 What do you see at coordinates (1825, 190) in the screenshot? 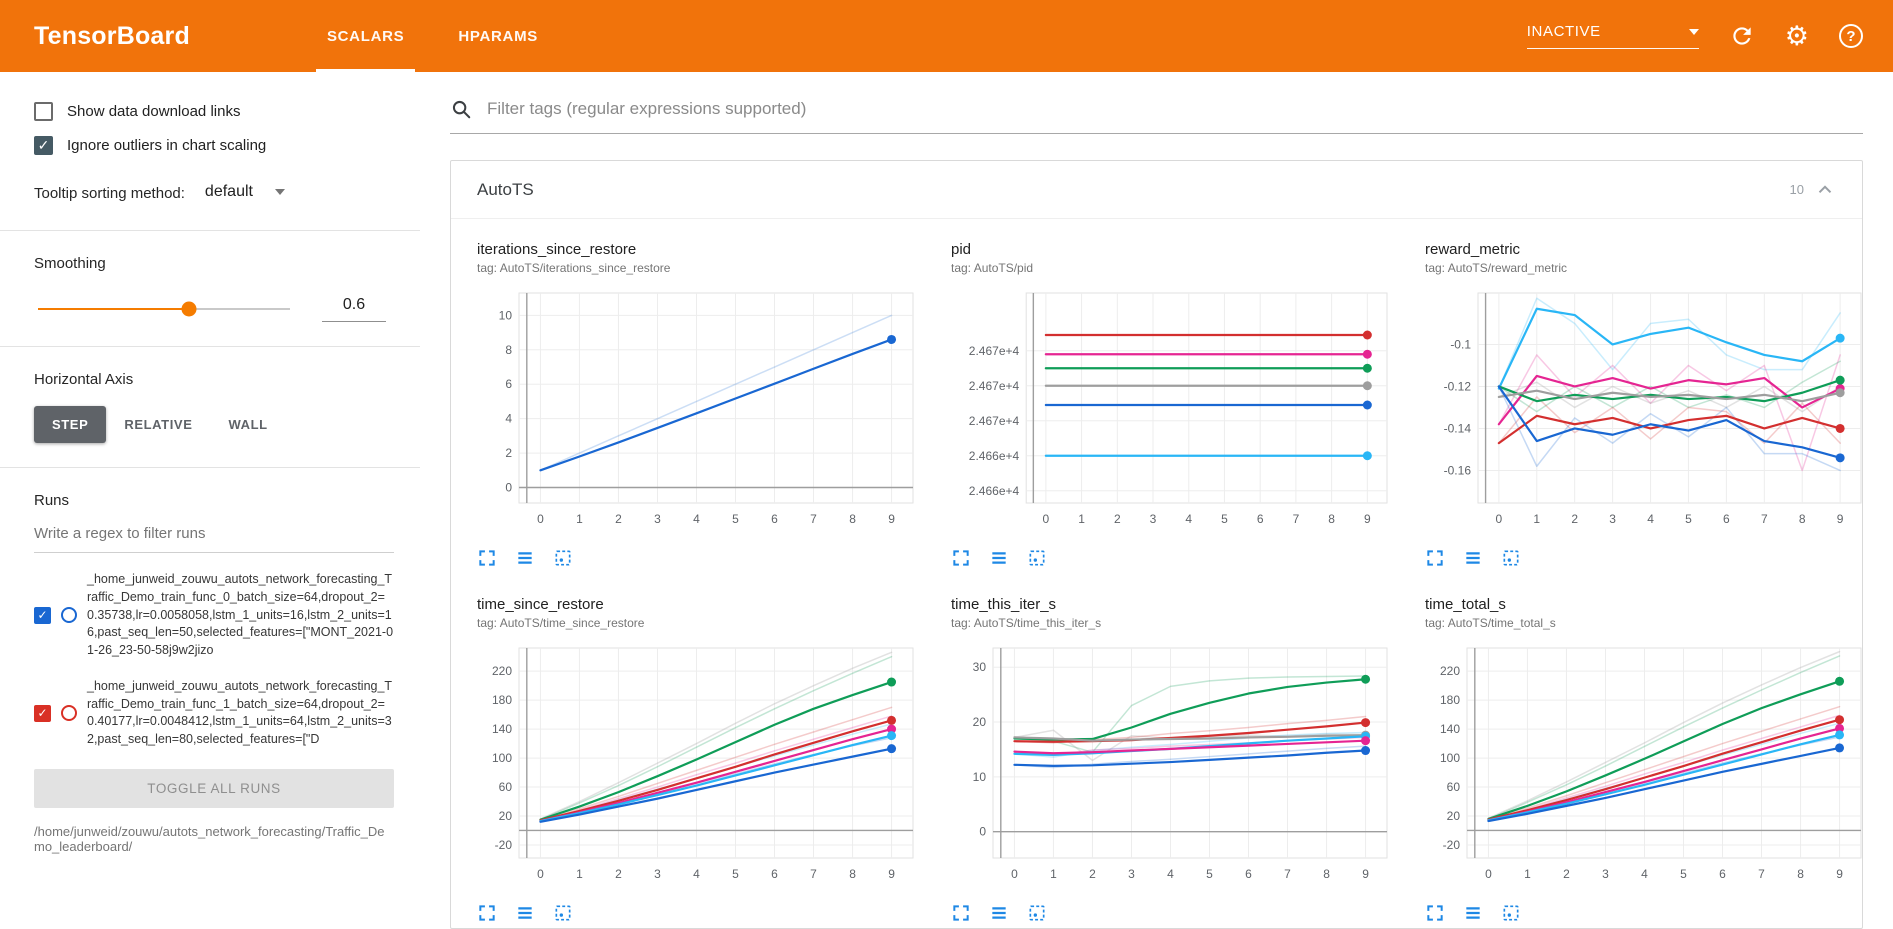
I see `collapse-icon` at bounding box center [1825, 190].